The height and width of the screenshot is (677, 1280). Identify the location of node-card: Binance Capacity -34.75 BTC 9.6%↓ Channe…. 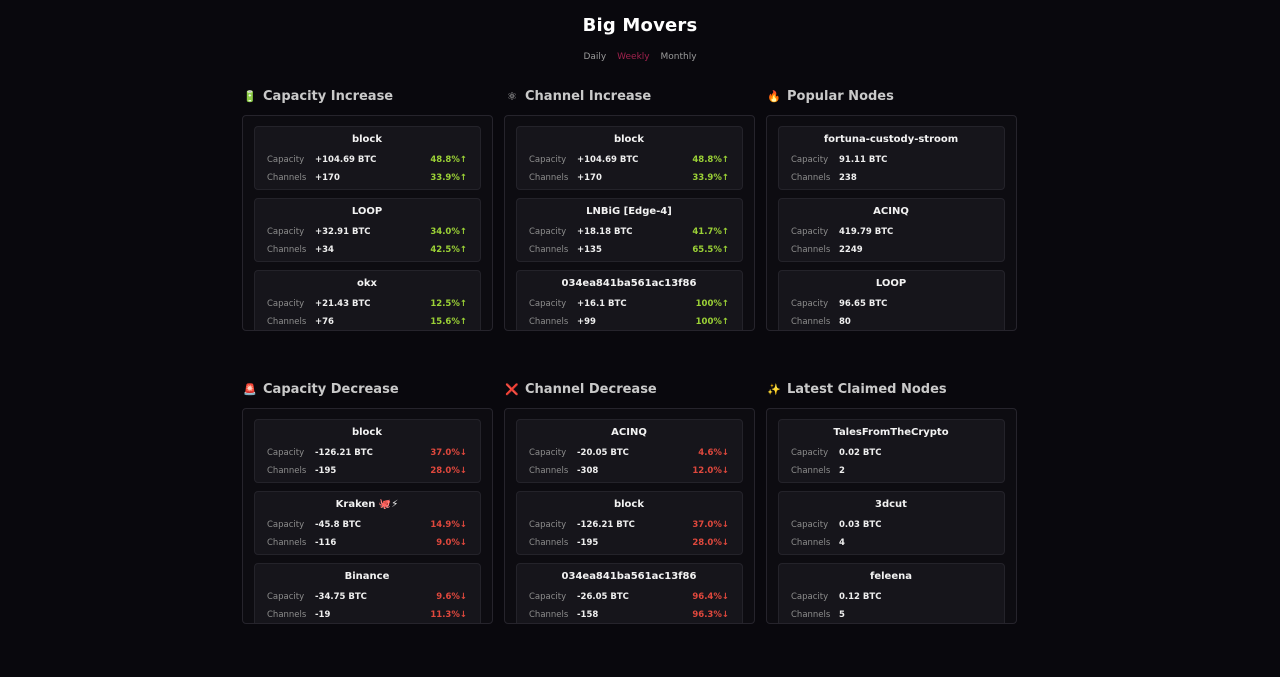
(367, 593).